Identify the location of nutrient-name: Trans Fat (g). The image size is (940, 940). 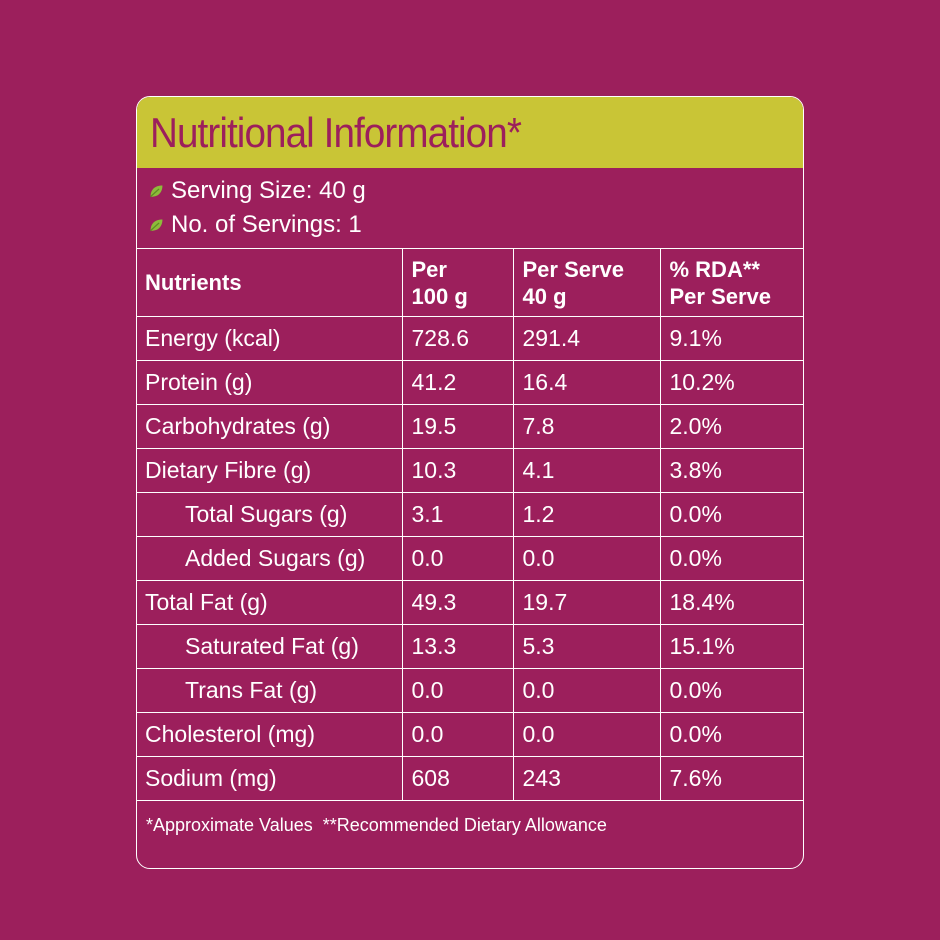
(270, 690).